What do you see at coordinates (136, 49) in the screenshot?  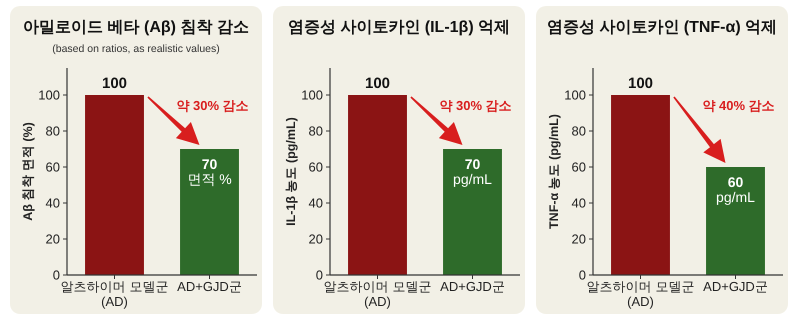 I see `chart-subtitle: (based on ratios, as realistic values)` at bounding box center [136, 49].